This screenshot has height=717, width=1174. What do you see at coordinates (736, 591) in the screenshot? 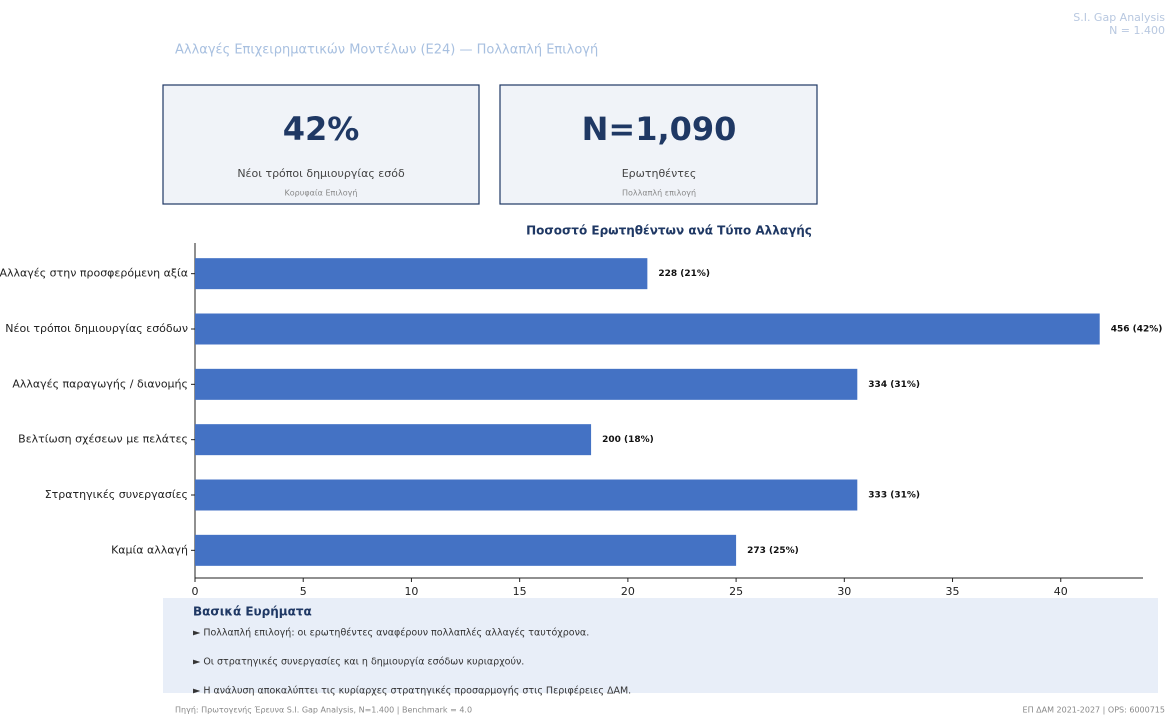
I see `x-tick-label: 25` at bounding box center [736, 591].